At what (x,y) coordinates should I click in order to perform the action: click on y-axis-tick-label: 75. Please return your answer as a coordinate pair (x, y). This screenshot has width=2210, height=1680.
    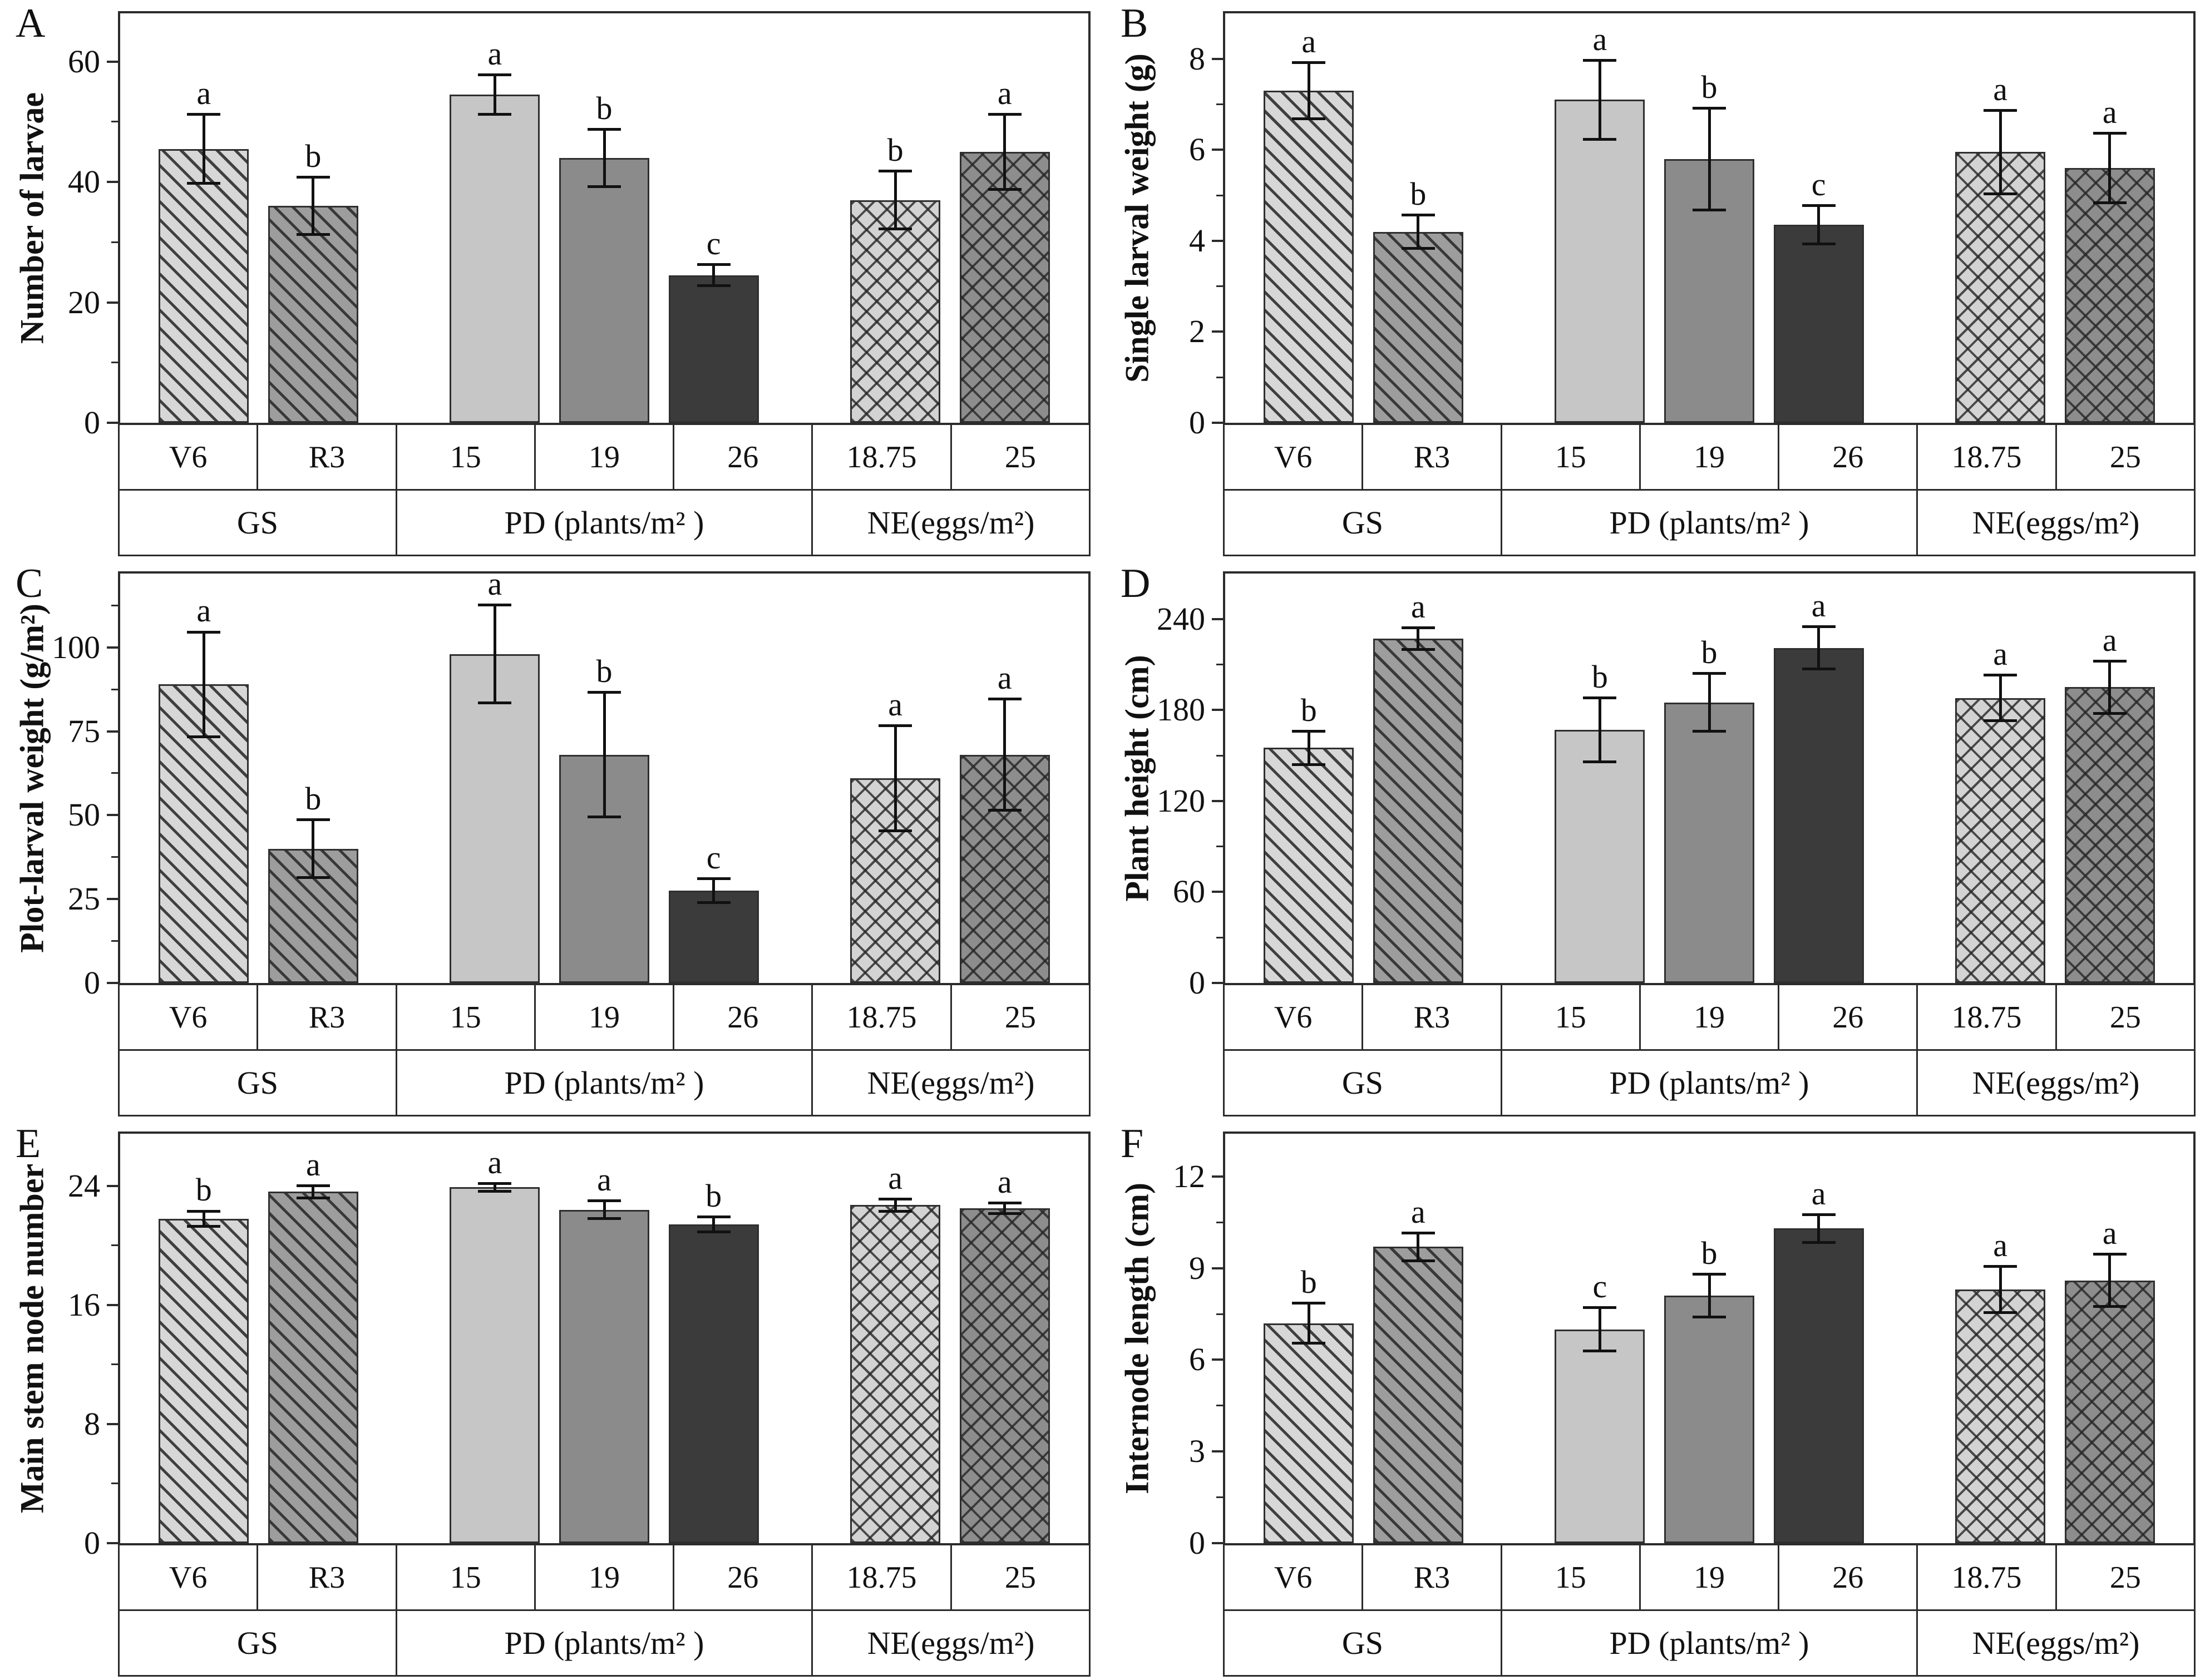
    Looking at the image, I should click on (84, 731).